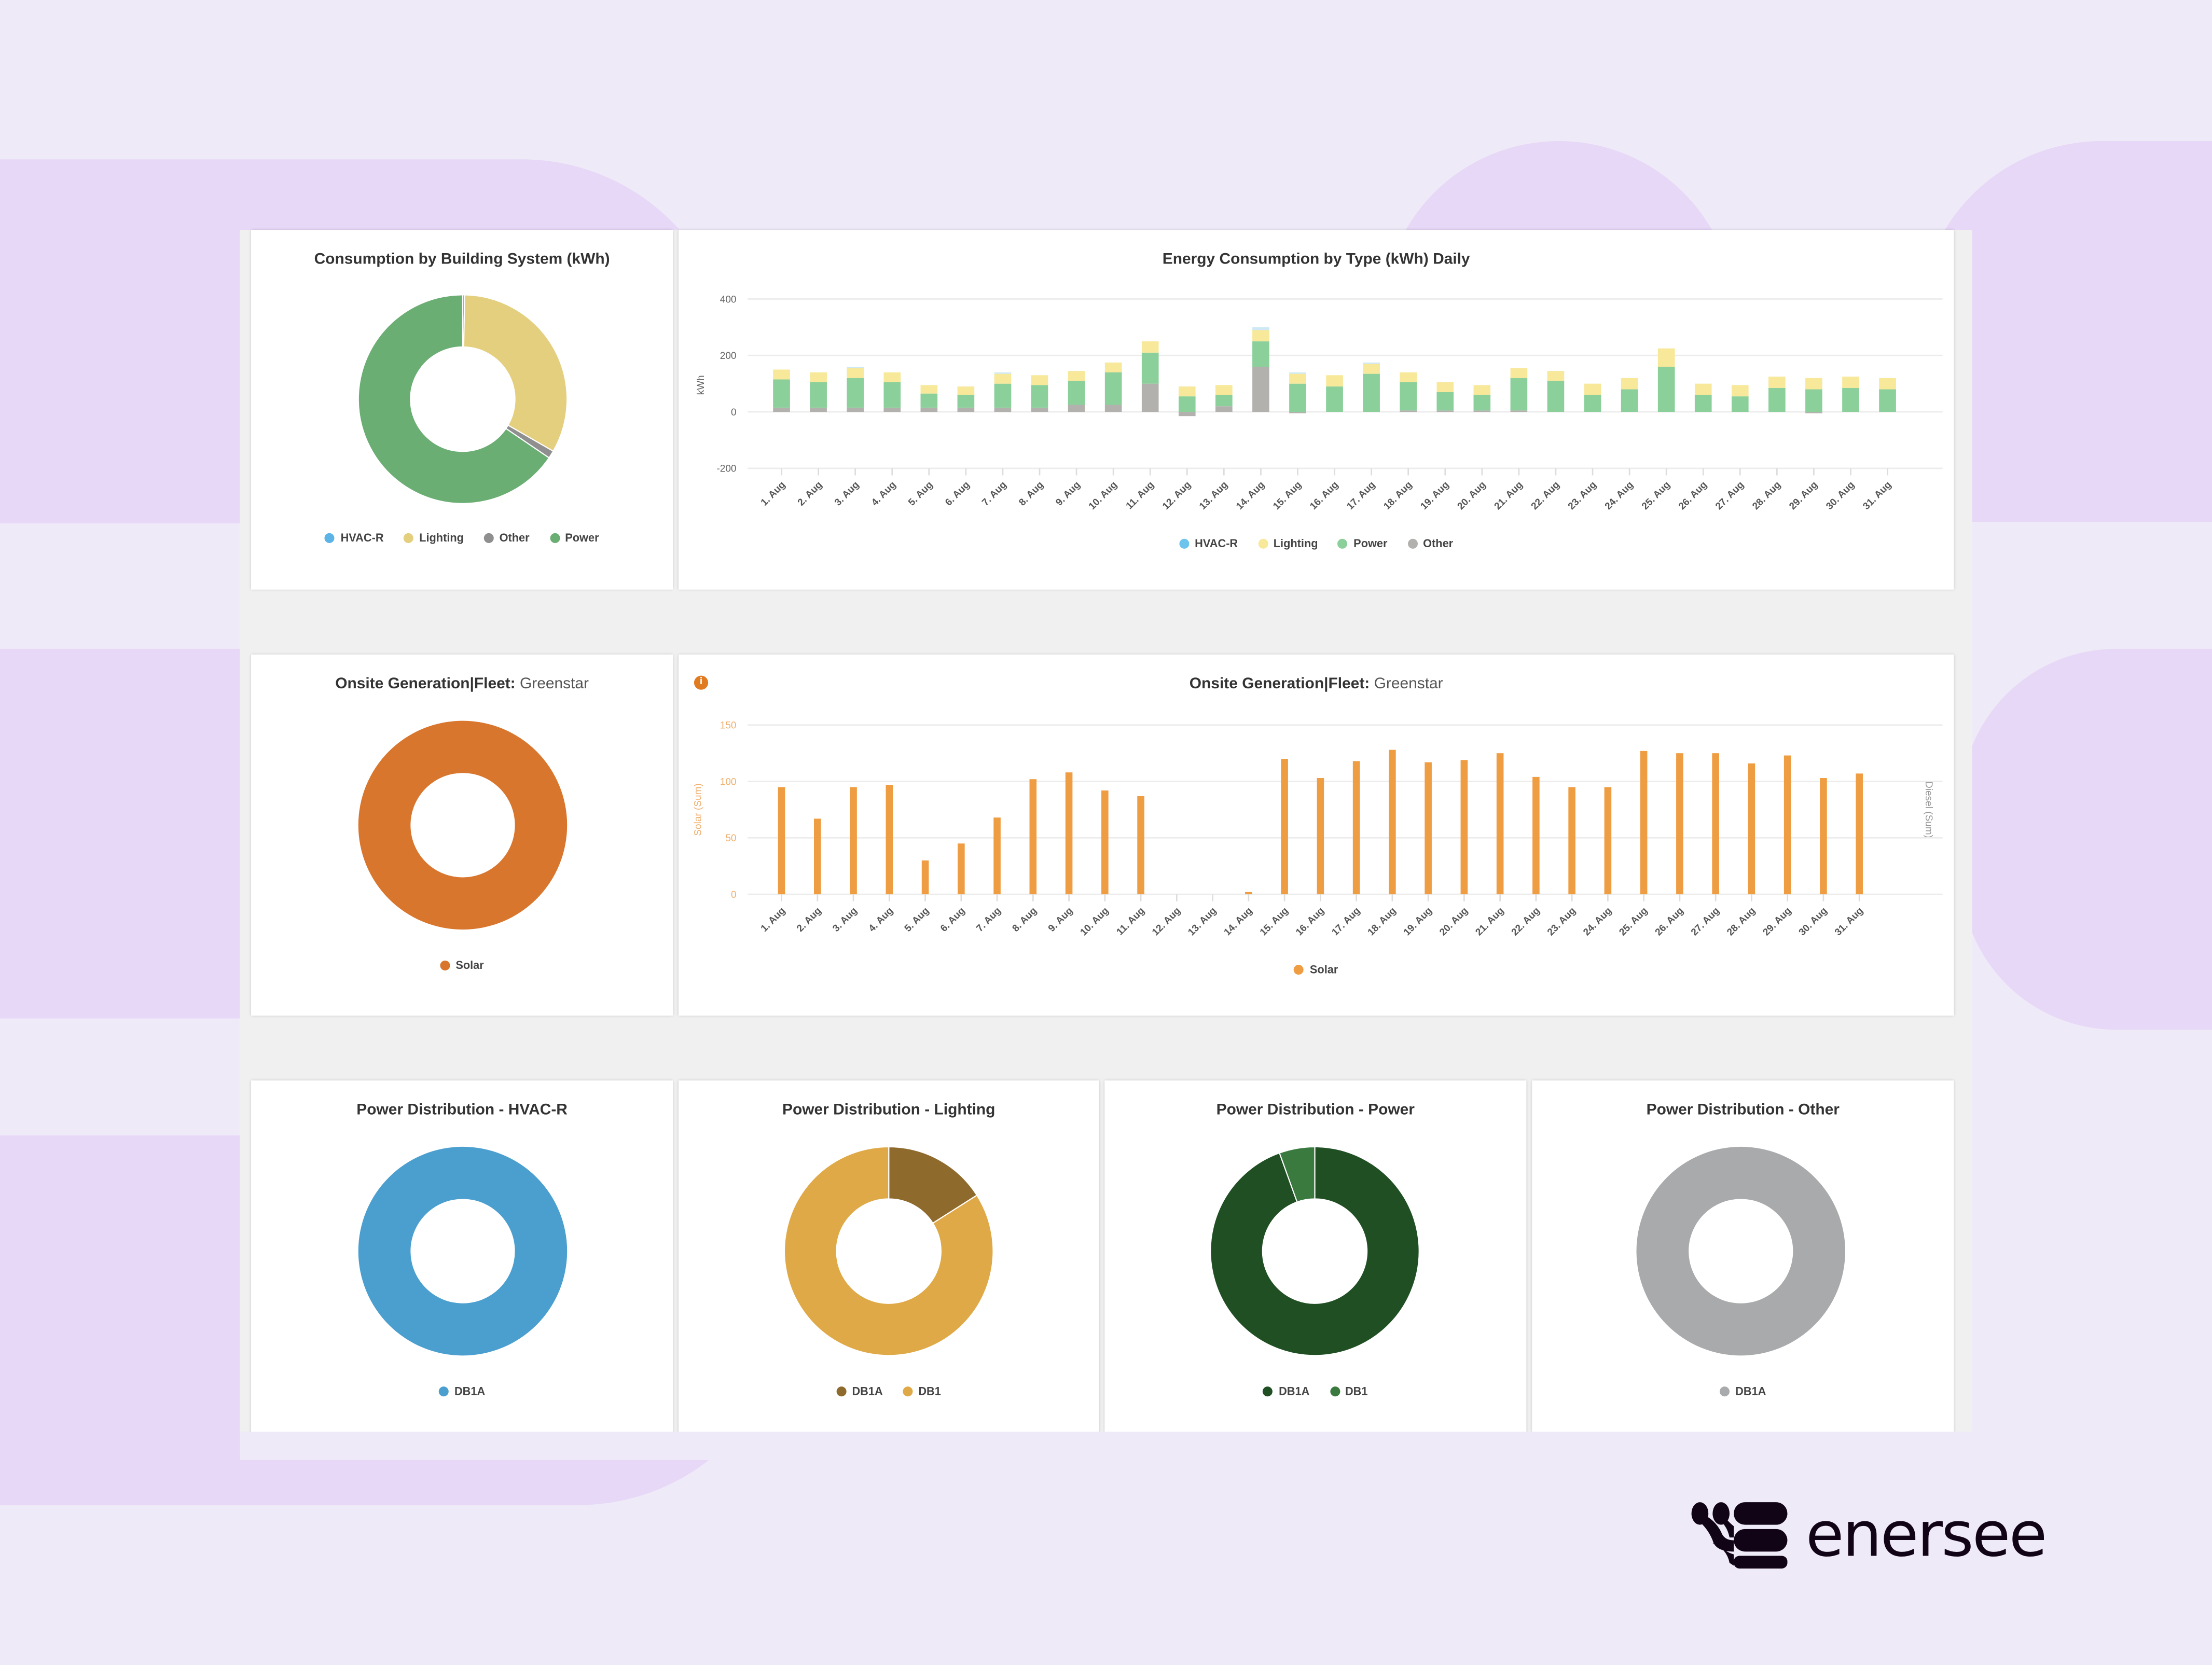 This screenshot has width=2212, height=1665. Describe the element at coordinates (1166, 922) in the screenshot. I see `x-tick-label: 12. Aug` at that location.